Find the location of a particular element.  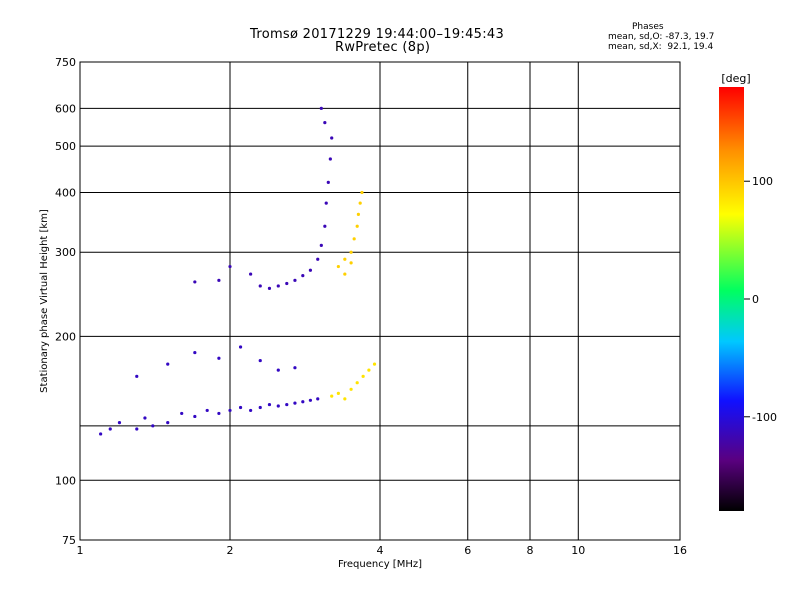

y-tick-label: 750 is located at coordinates (65, 62).